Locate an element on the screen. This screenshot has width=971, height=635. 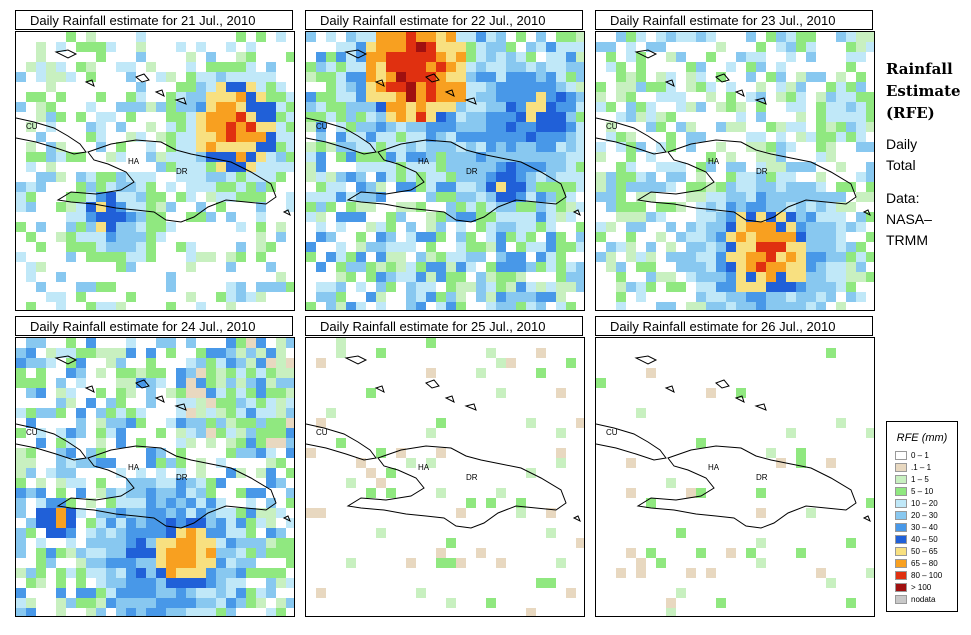
map-label: CU is located at coordinates (322, 432).